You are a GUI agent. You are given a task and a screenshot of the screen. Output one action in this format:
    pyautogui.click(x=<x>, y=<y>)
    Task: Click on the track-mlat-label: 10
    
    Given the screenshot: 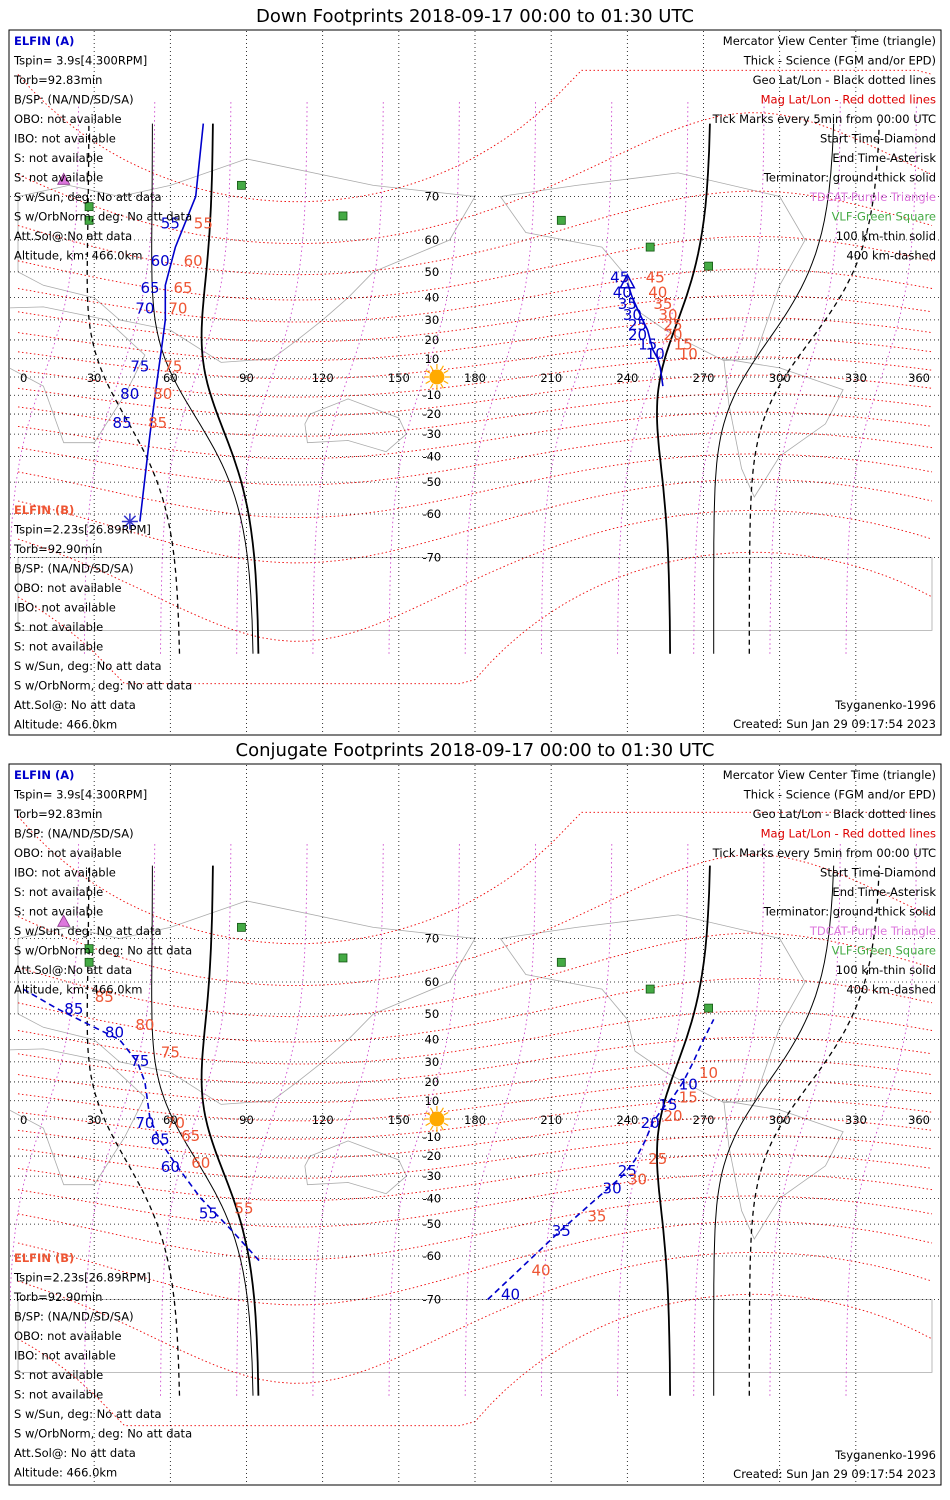 What is the action you would take?
    pyautogui.click(x=708, y=1073)
    